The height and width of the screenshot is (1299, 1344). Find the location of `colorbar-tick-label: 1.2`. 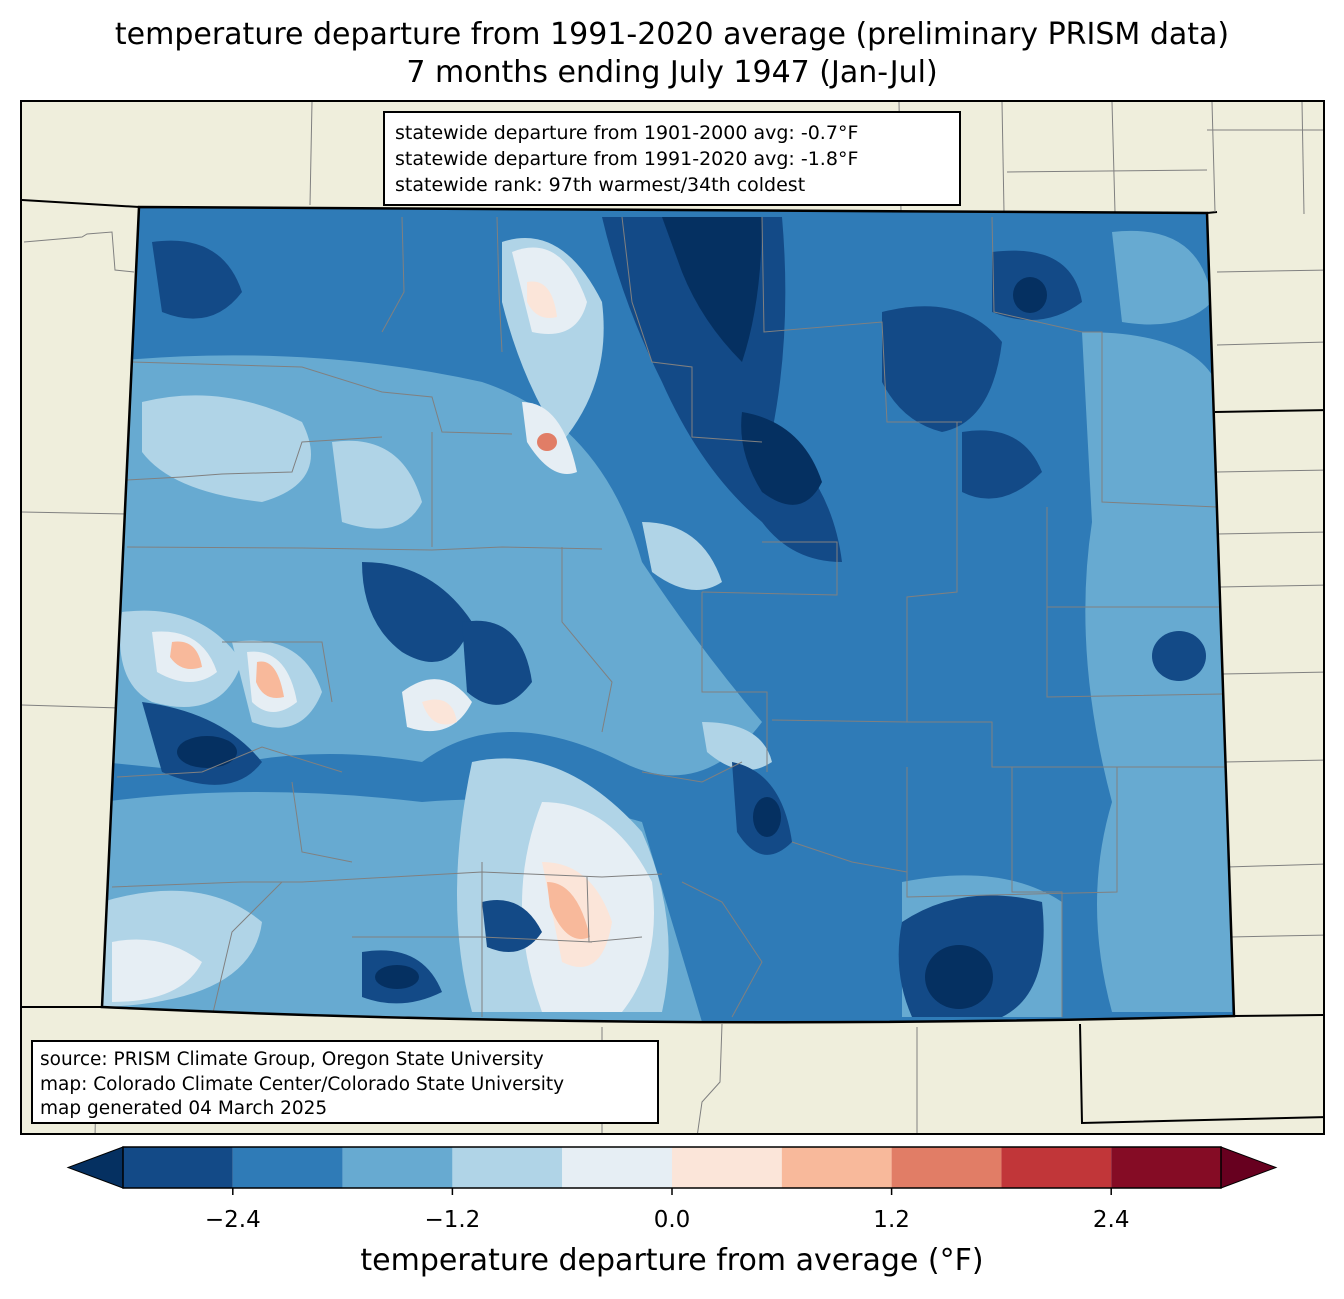

colorbar-tick-label: 1.2 is located at coordinates (891, 1220).